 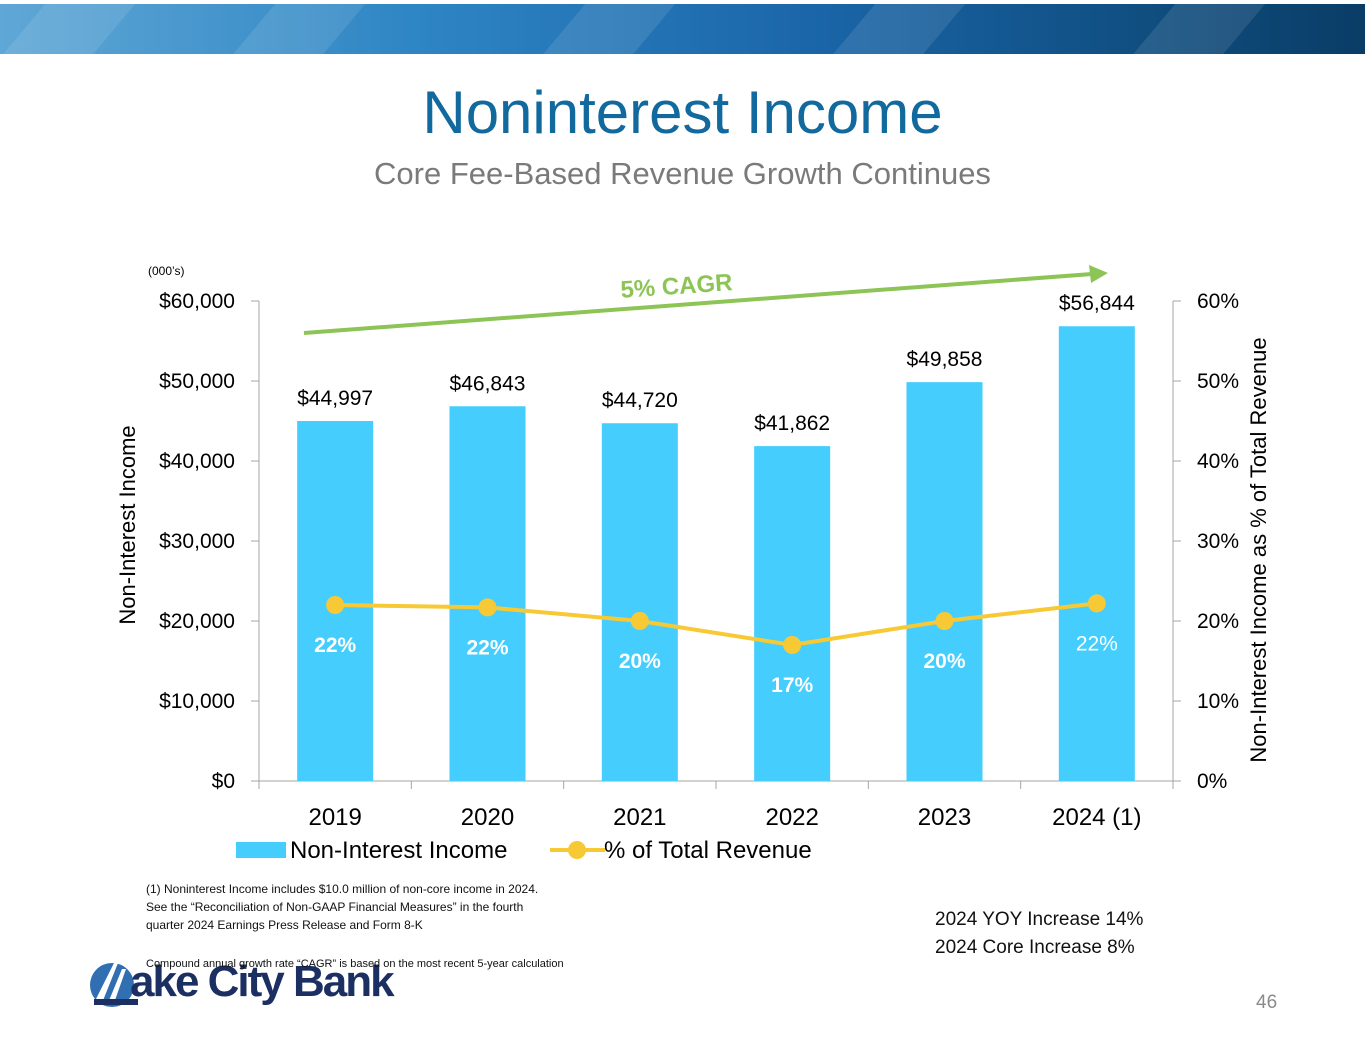 I want to click on y2-tick-label: 20%, so click(x=1218, y=621).